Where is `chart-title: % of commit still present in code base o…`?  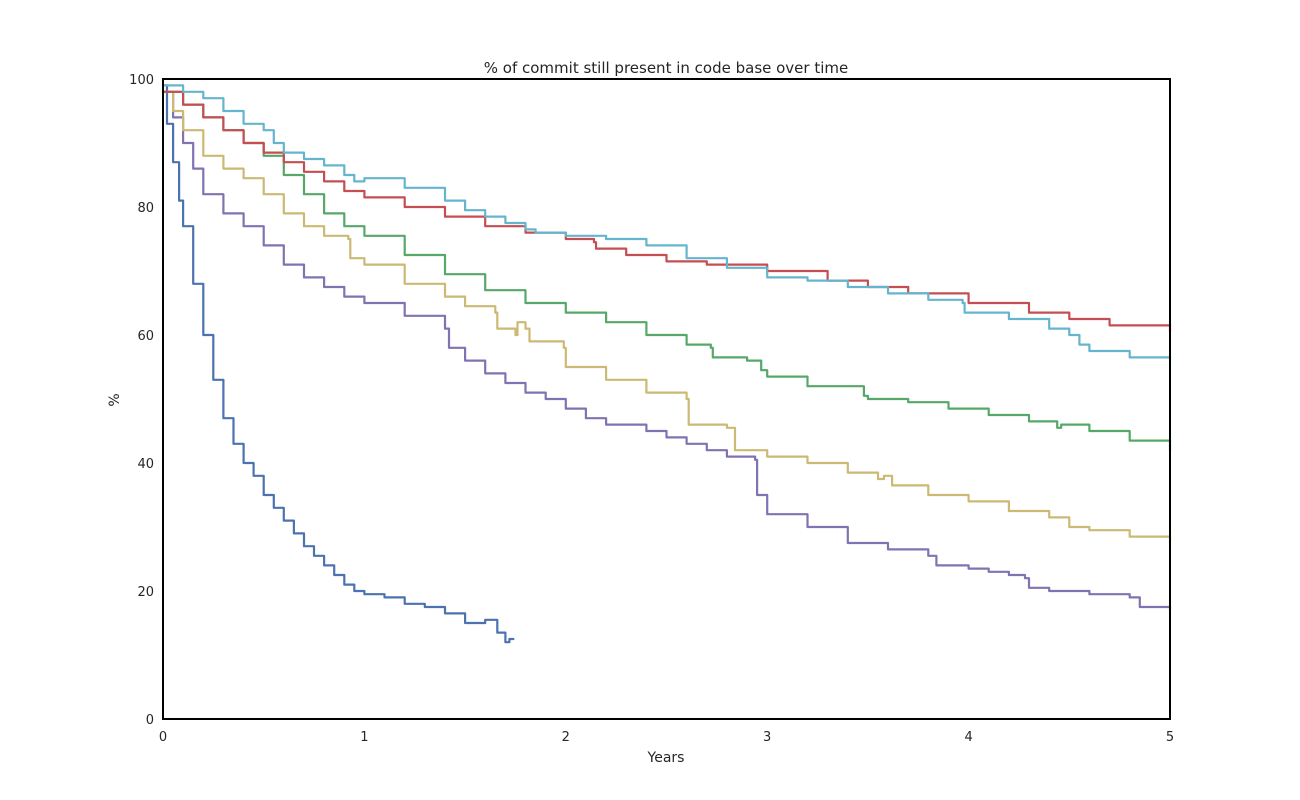
chart-title: % of commit still present in code base o… is located at coordinates (666, 68).